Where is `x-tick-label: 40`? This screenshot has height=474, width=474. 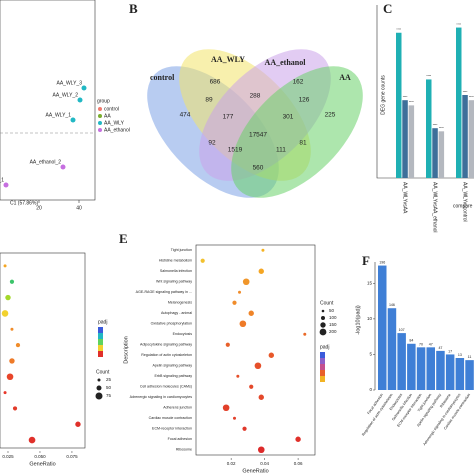
x-tick-label: 40 is located at coordinates (79, 208).